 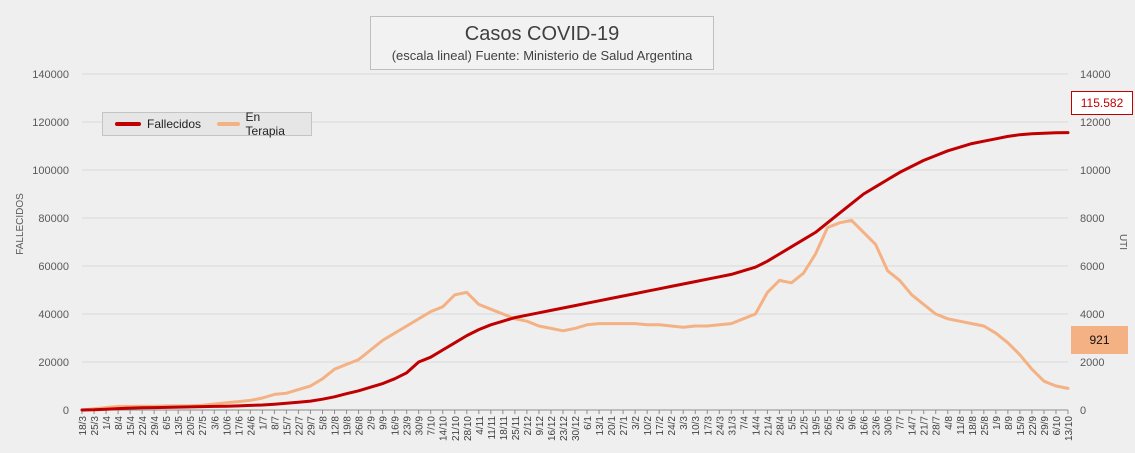 I want to click on x-tick-label: 1/9, so click(x=997, y=423).